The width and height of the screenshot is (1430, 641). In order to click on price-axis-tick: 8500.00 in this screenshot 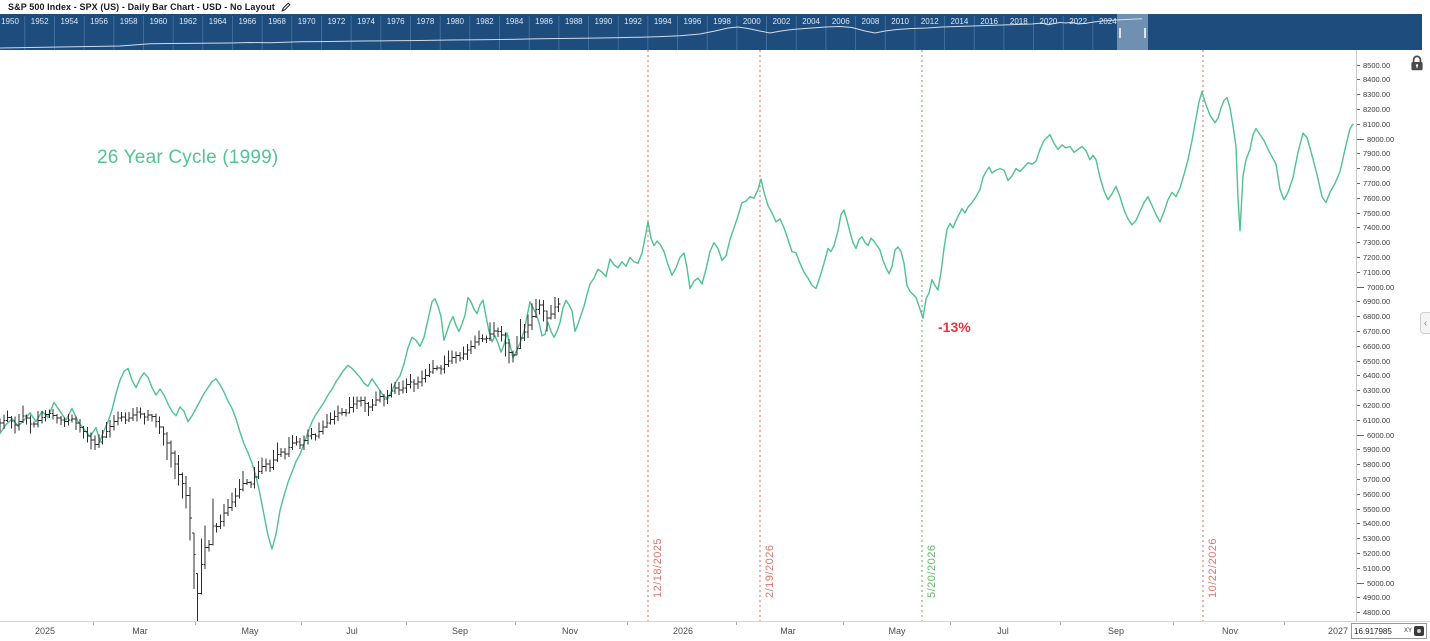, I will do `click(1373, 65)`.